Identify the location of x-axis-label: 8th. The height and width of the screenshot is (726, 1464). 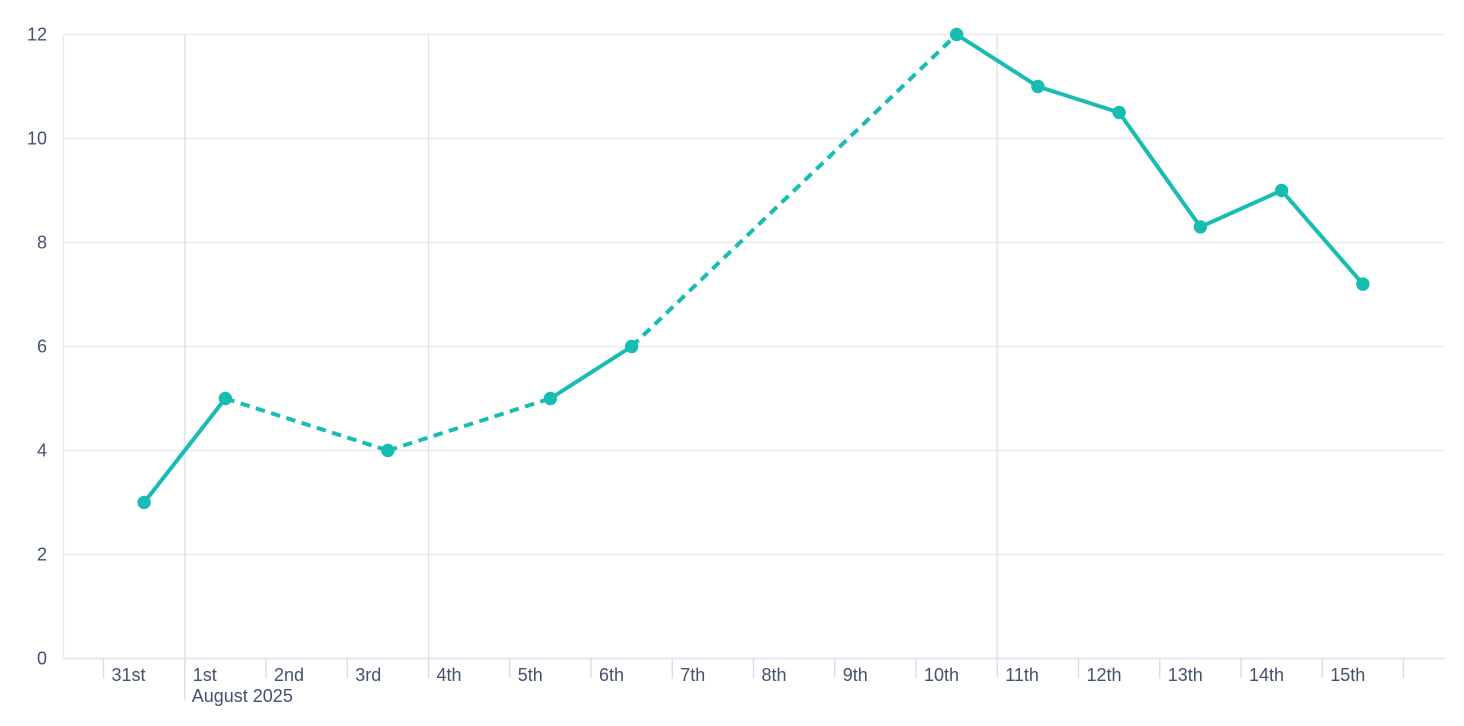
(774, 675).